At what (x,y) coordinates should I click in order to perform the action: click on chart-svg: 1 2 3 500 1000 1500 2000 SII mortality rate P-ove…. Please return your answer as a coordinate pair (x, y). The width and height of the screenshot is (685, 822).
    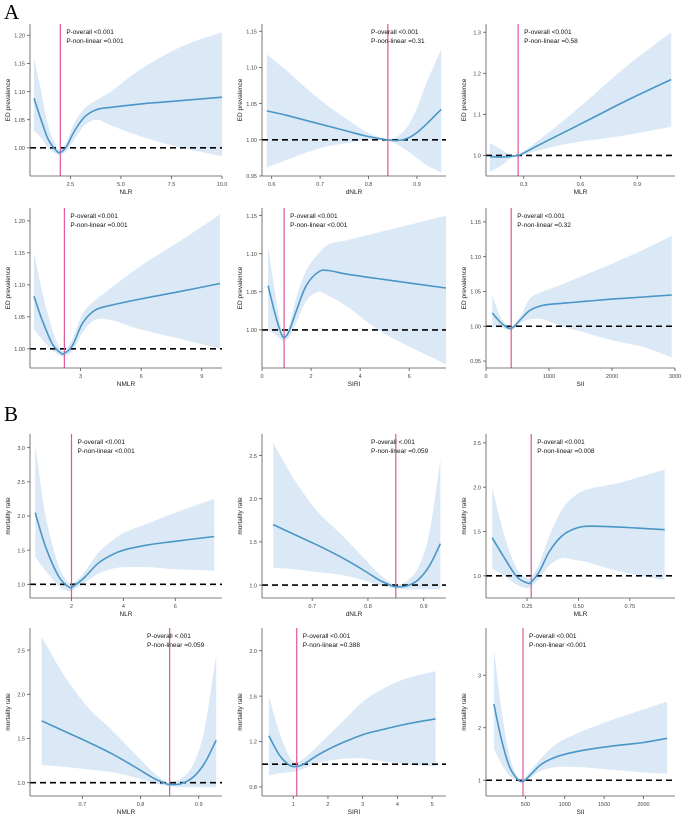
    Looking at the image, I should click on (568, 722).